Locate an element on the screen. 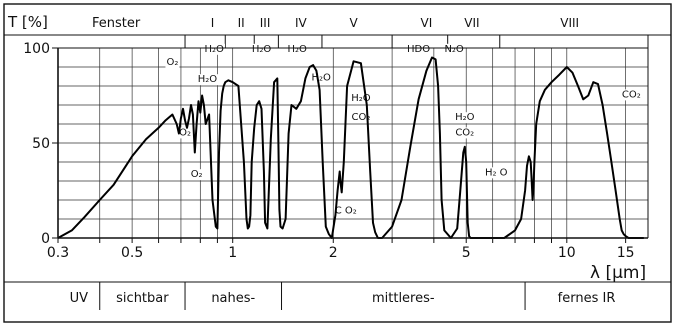  region-label: sichtbar is located at coordinates (142, 298).